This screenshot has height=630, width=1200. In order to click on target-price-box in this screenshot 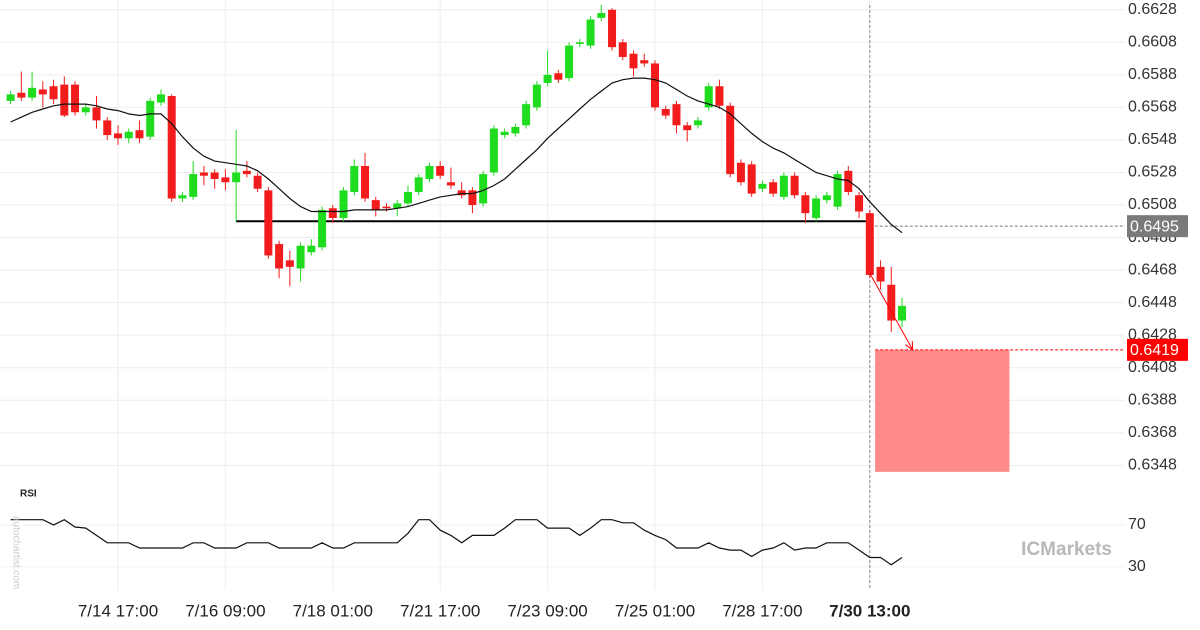, I will do `click(1157, 349)`.